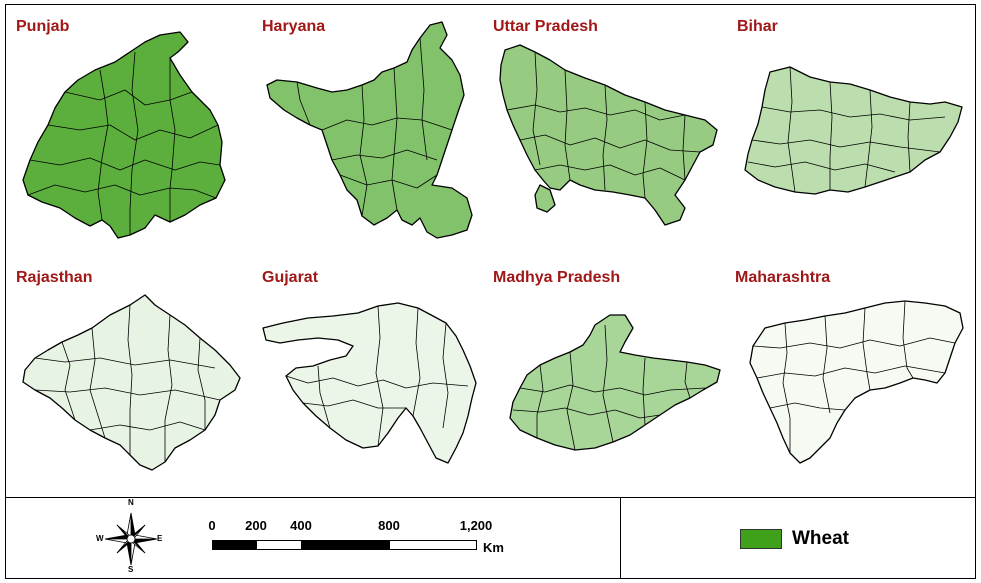 This screenshot has width=981, height=583. I want to click on state-label-maharashtra: Maharashtra, so click(783, 277).